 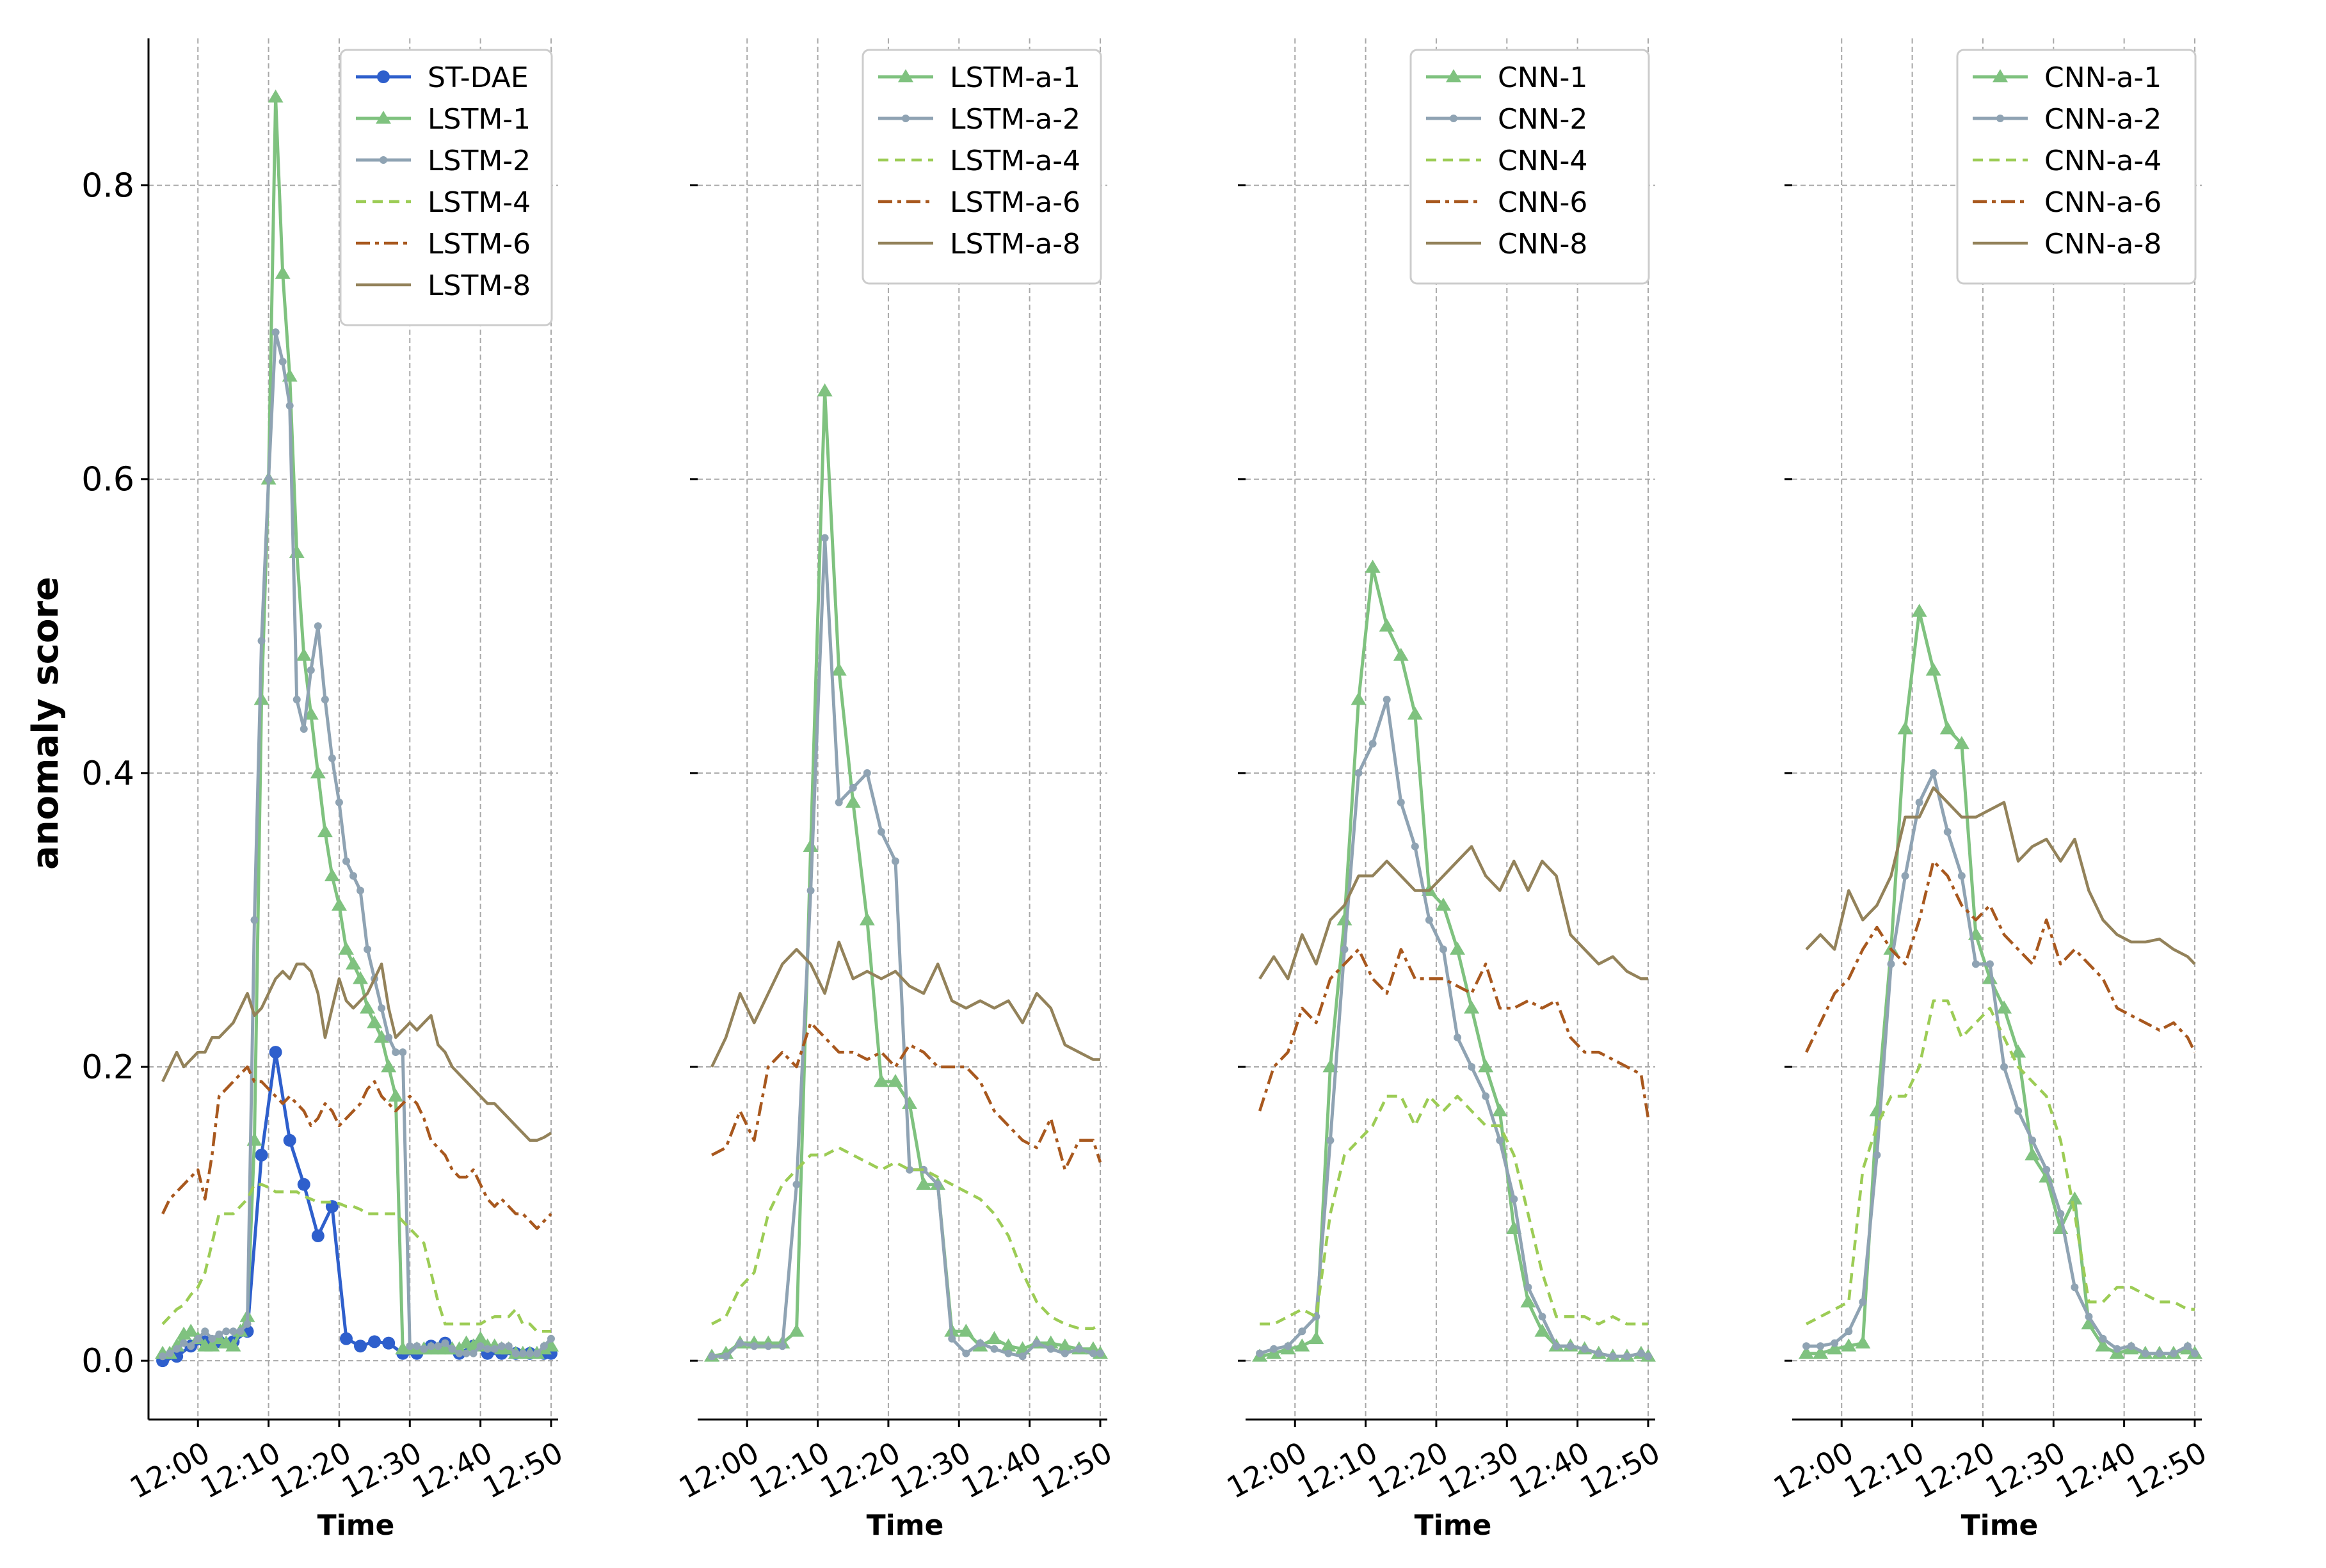 I want to click on legend-item: LSTM-2, so click(x=444, y=161).